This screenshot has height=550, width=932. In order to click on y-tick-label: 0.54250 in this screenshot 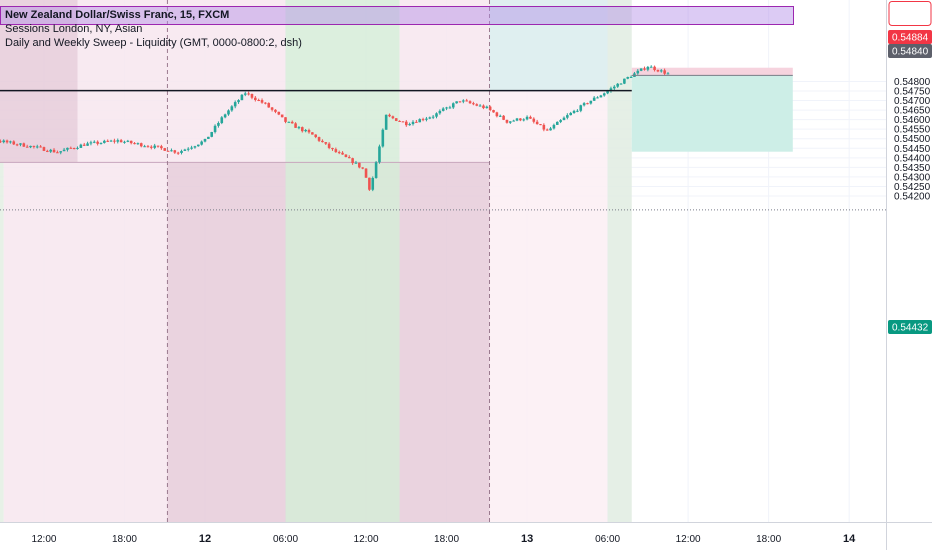, I will do `click(912, 187)`.